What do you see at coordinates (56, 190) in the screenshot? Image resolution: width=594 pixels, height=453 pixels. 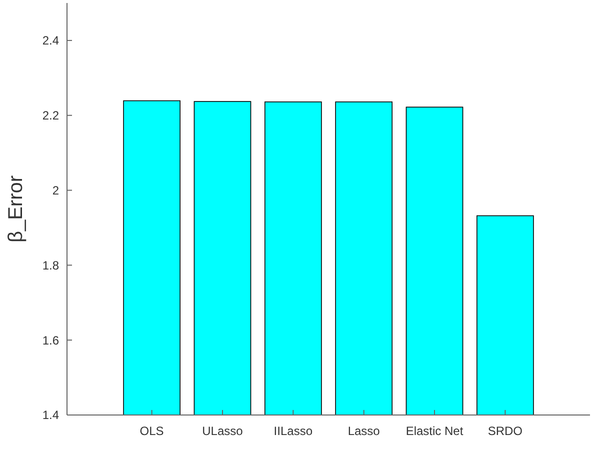 I see `y-tick-label: 2` at bounding box center [56, 190].